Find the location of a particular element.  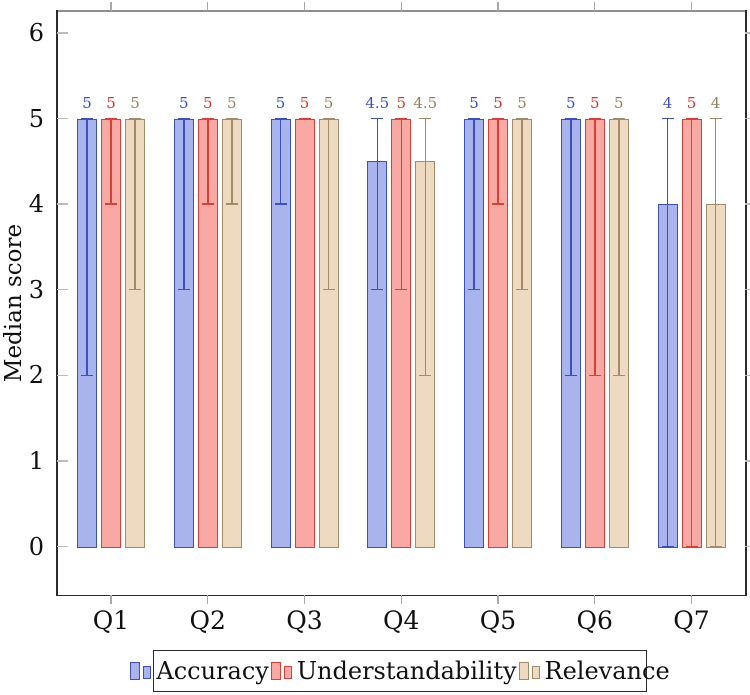

y-tick-label: 5 is located at coordinates (36, 118).